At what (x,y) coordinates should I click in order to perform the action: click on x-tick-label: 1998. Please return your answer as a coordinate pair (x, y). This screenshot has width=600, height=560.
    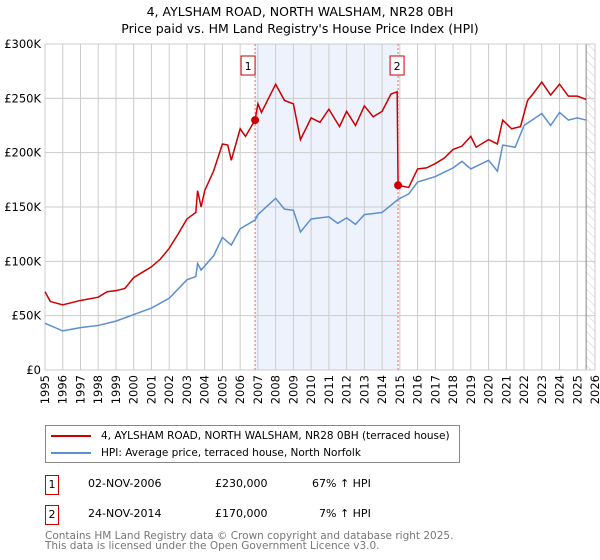
    Looking at the image, I should click on (98, 389).